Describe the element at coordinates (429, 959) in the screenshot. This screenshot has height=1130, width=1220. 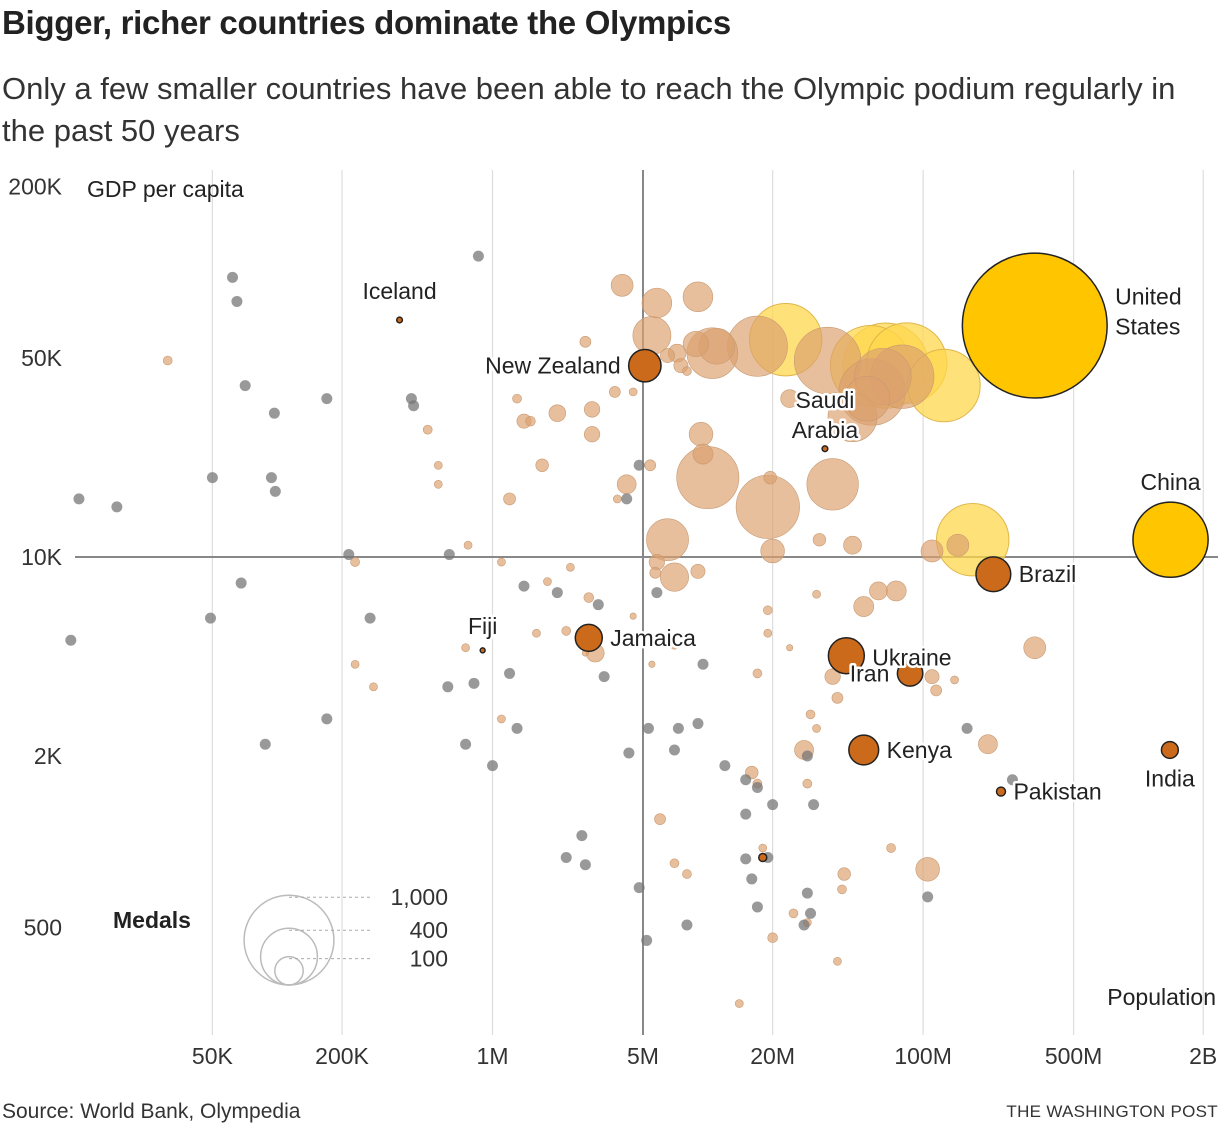
I see `legend-label: 100` at that location.